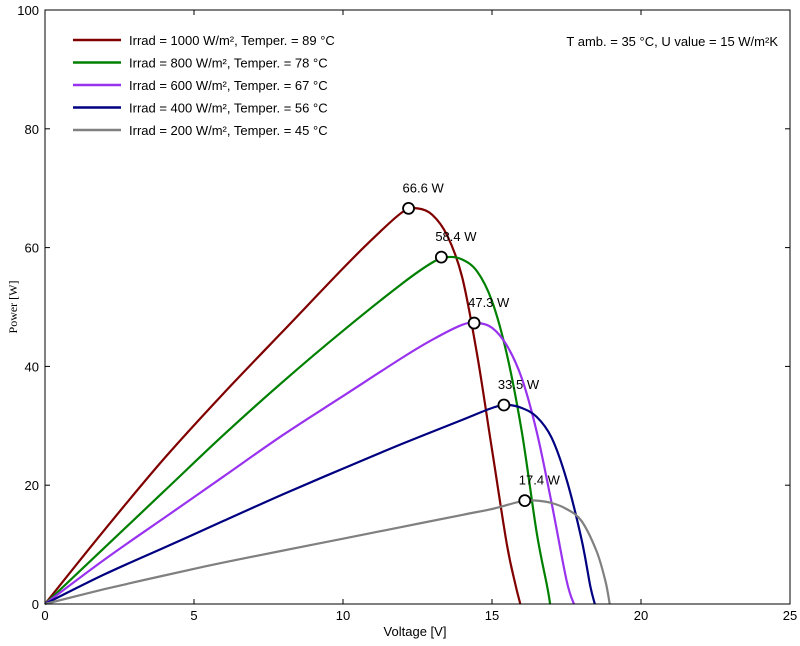  I want to click on x-tick-label: 0, so click(44, 615).